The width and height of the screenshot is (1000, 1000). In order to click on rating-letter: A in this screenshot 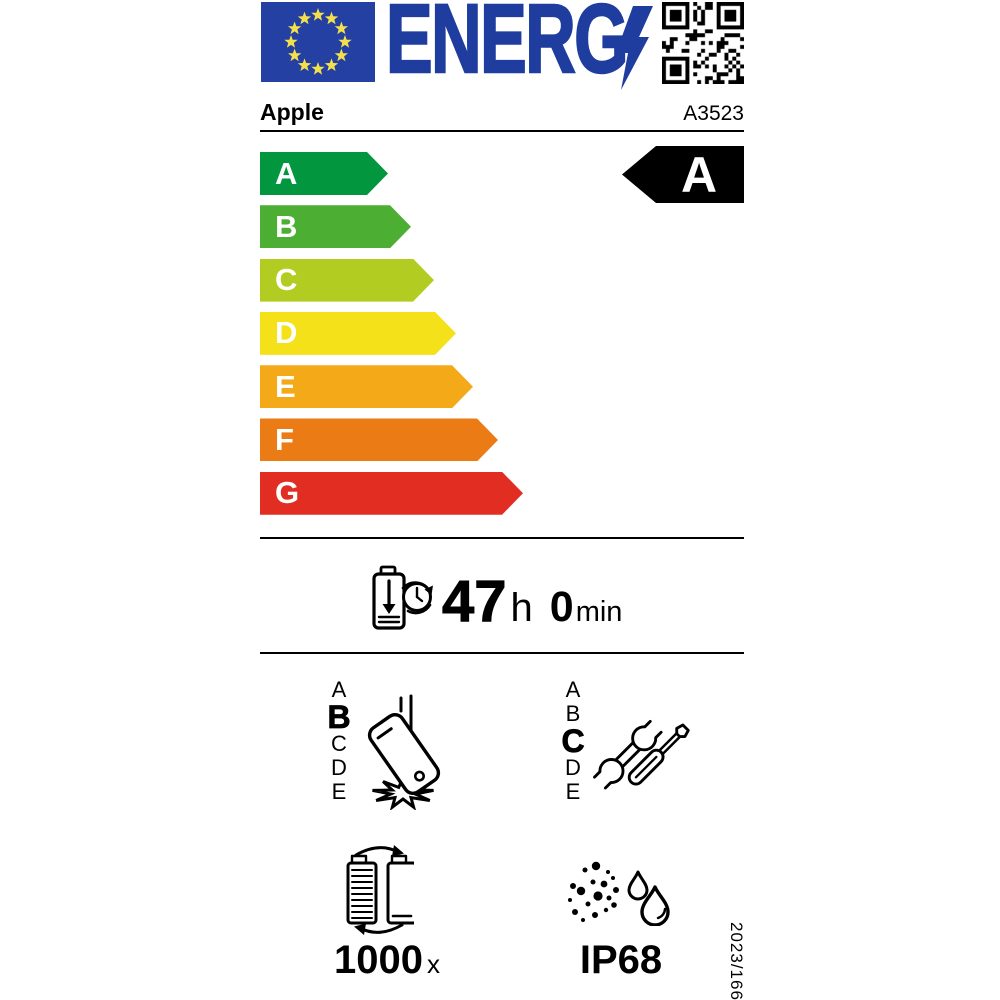, I will do `click(699, 174)`.